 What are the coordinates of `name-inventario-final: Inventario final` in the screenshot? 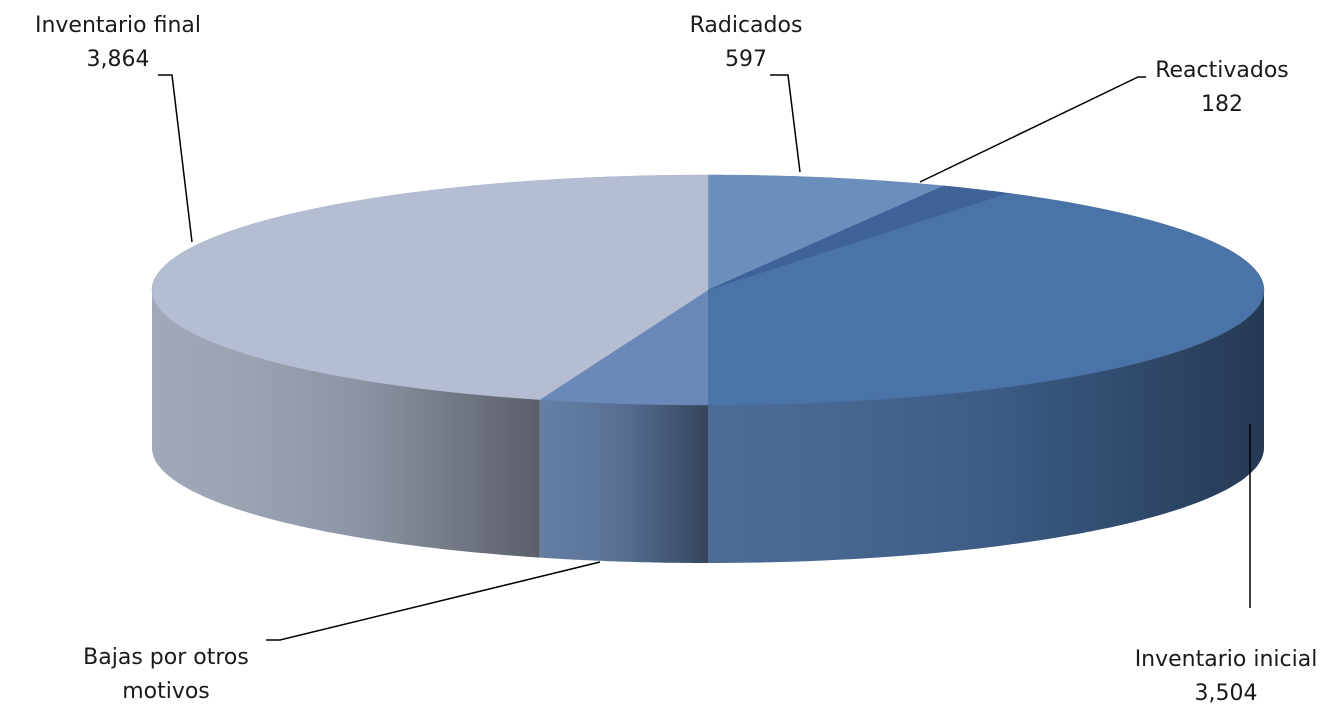 It's located at (118, 25).